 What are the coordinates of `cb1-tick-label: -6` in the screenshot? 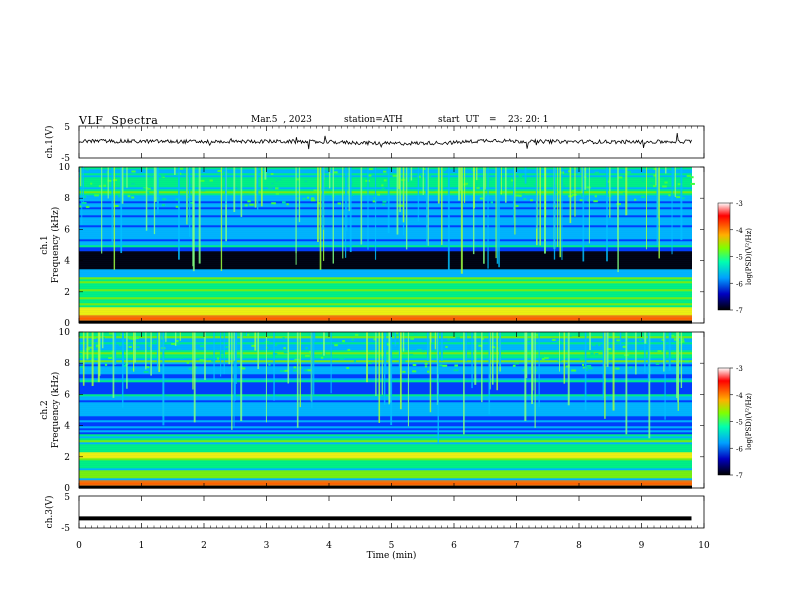 It's located at (739, 284).